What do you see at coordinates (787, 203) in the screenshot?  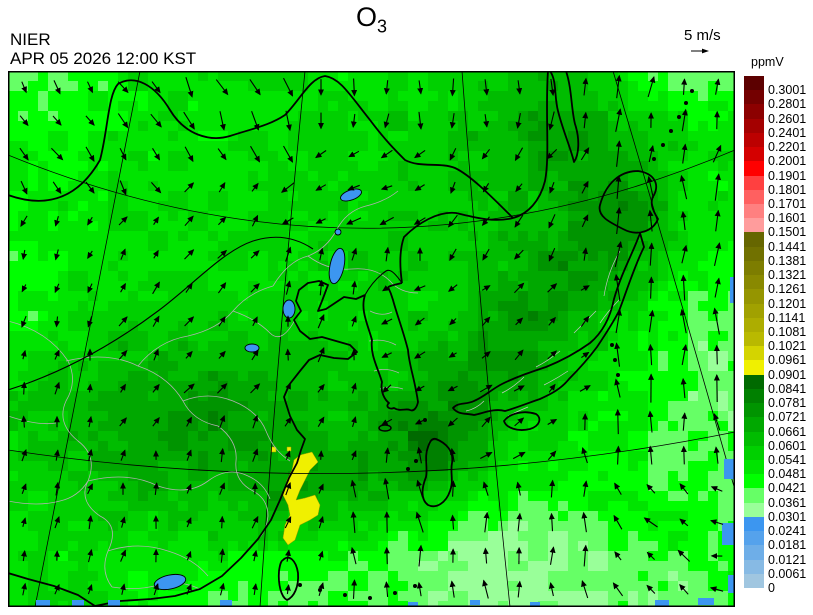 I see `legend-value: 0.1701` at bounding box center [787, 203].